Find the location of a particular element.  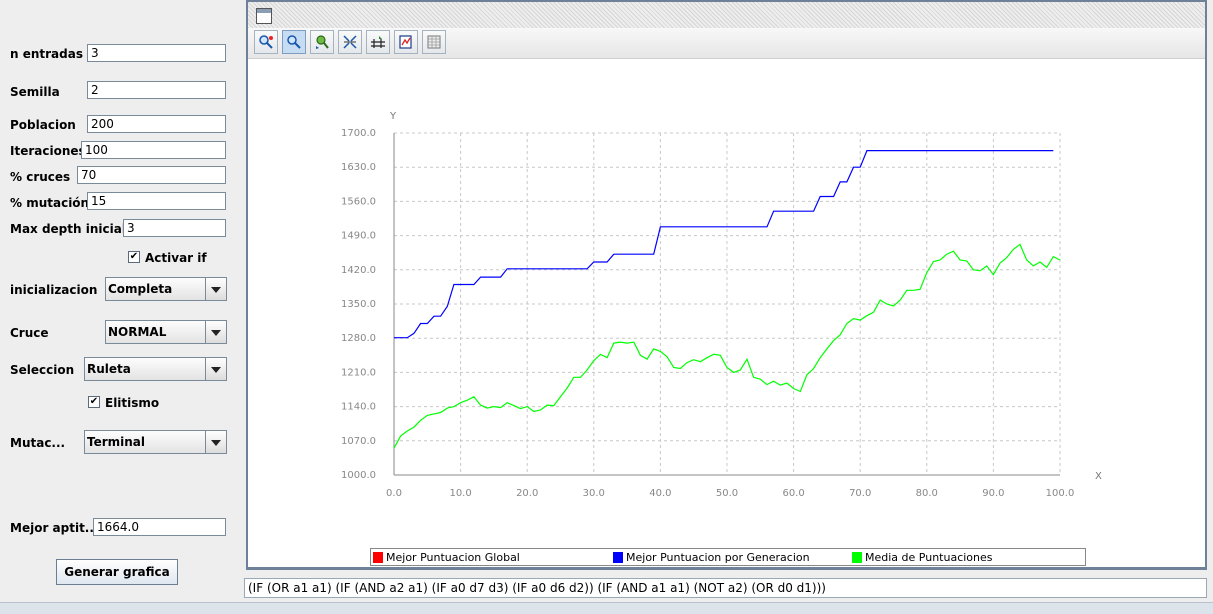

seleccion-dropdown: Ruleta is located at coordinates (155, 369).